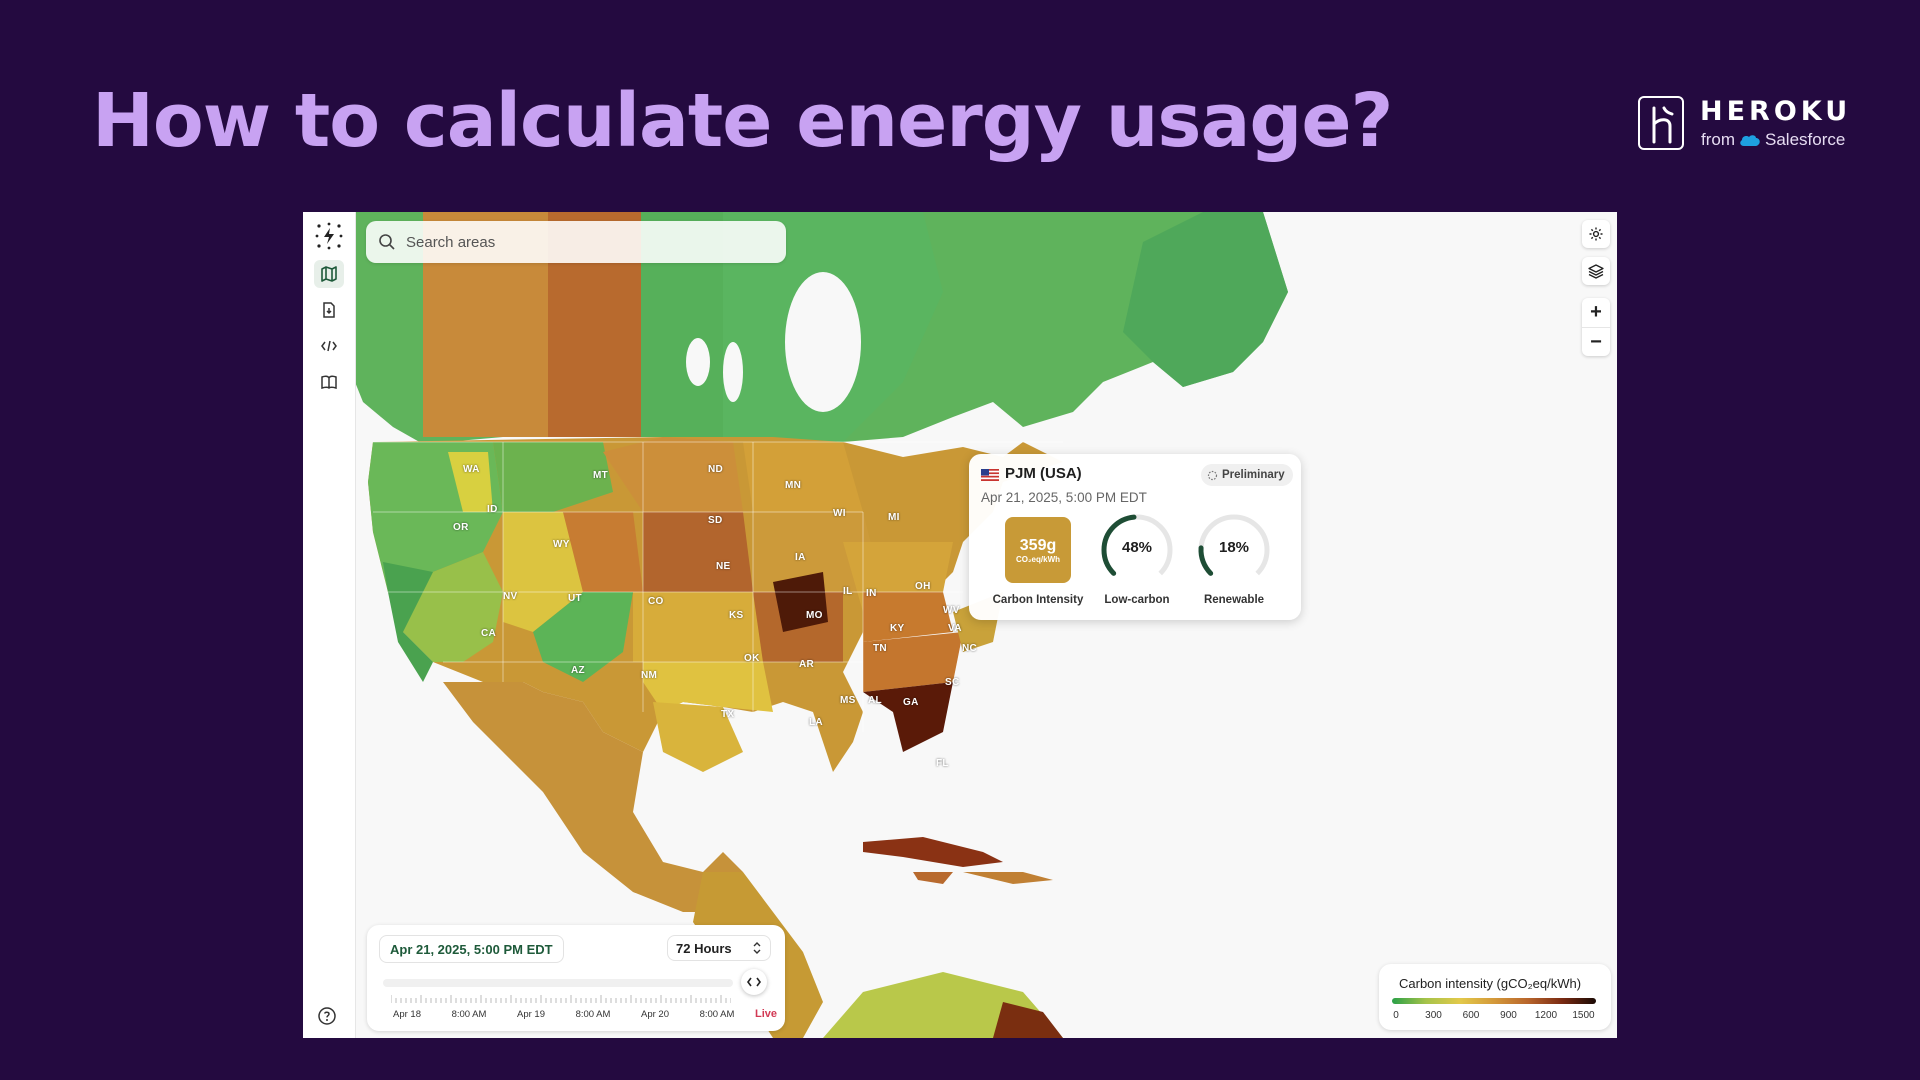 The image size is (1920, 1080). I want to click on zone-label-nd: ND, so click(716, 469).